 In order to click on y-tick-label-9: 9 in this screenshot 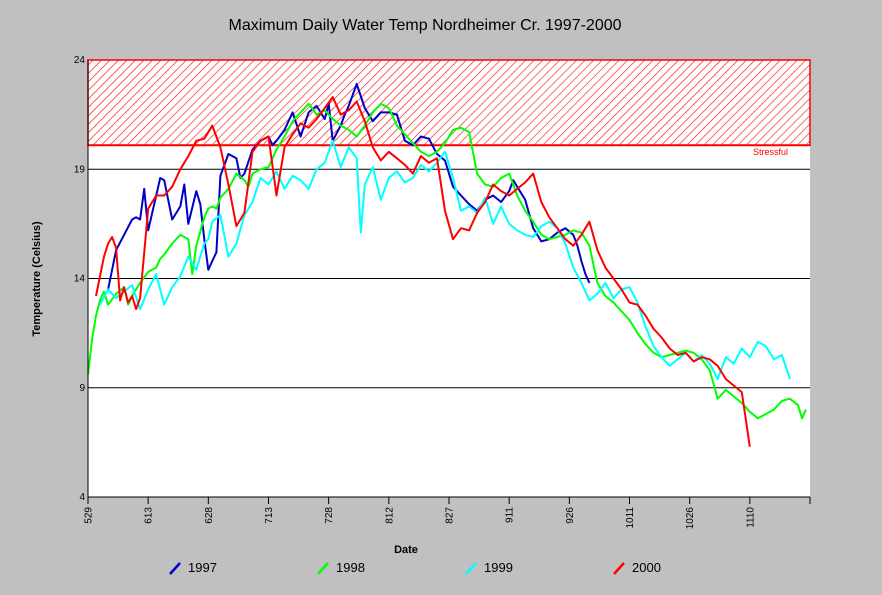, I will do `click(82, 388)`.